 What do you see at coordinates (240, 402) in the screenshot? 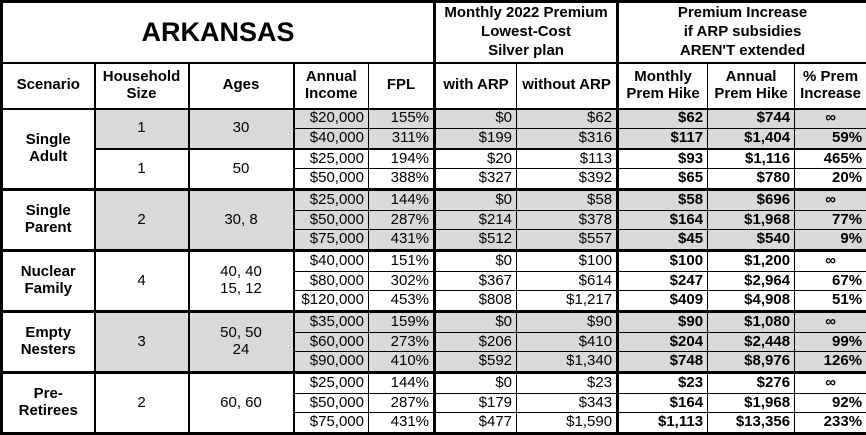
I see `ages-cell: 60, 60` at bounding box center [240, 402].